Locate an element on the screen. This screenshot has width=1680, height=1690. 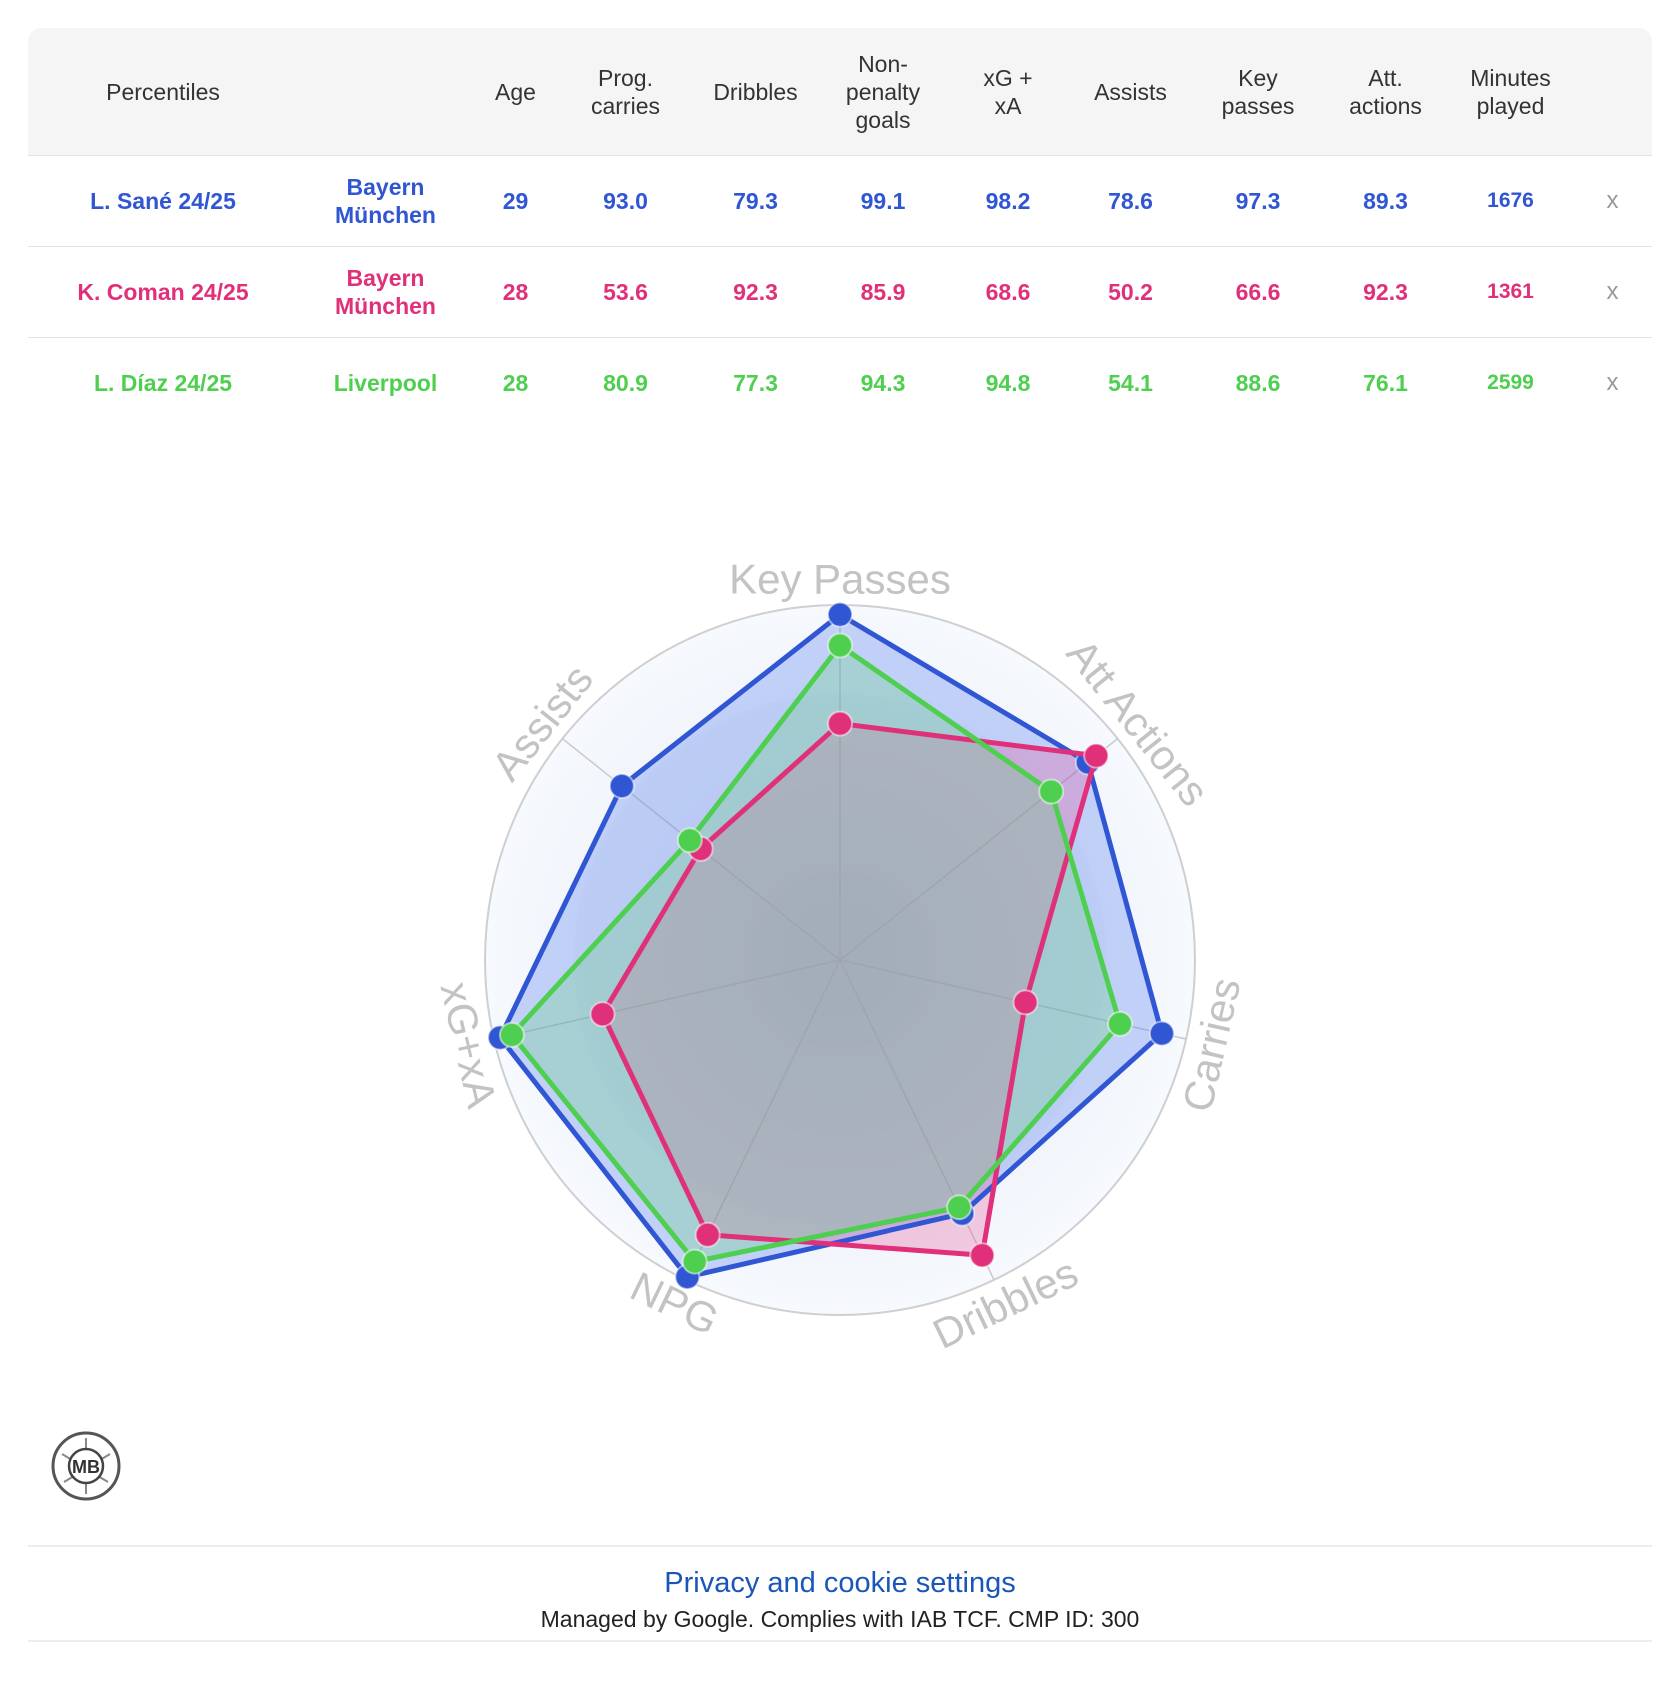
header-minutes: Minutes played is located at coordinates (1510, 91).